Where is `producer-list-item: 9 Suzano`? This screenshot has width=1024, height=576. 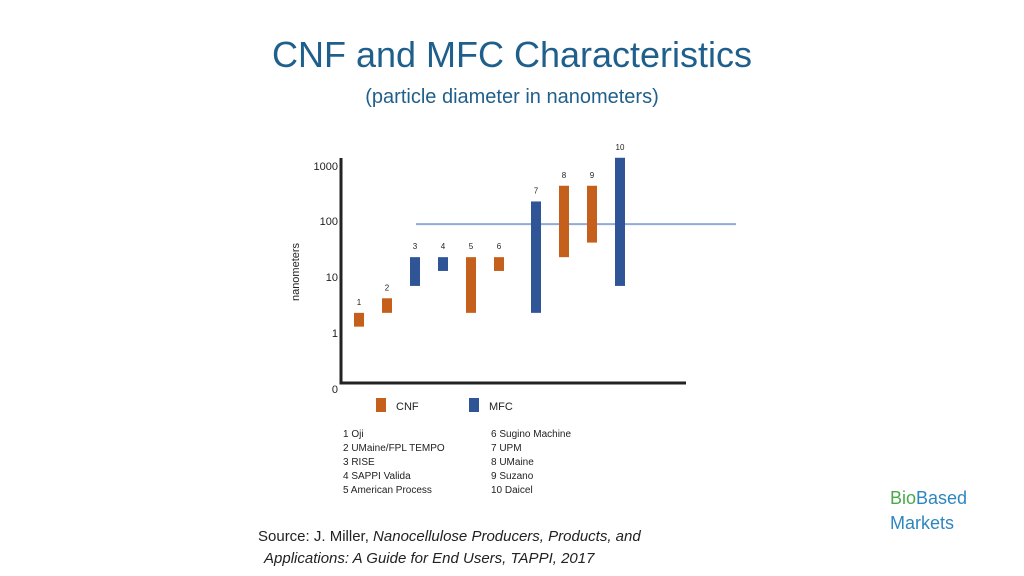
producer-list-item: 9 Suzano is located at coordinates (512, 476).